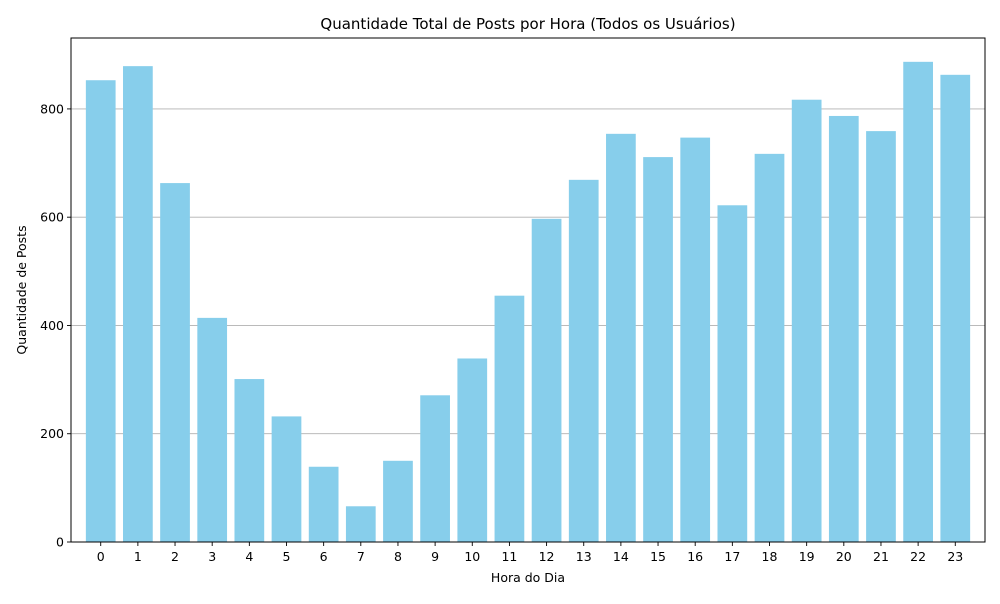 The width and height of the screenshot is (1000, 604). I want to click on x-axis-ticks: 0 1 2 3 4 5 6 7 8 9 10 11 12 13 14 15 16 17 18 19 20 21 22 23, so click(530, 553).